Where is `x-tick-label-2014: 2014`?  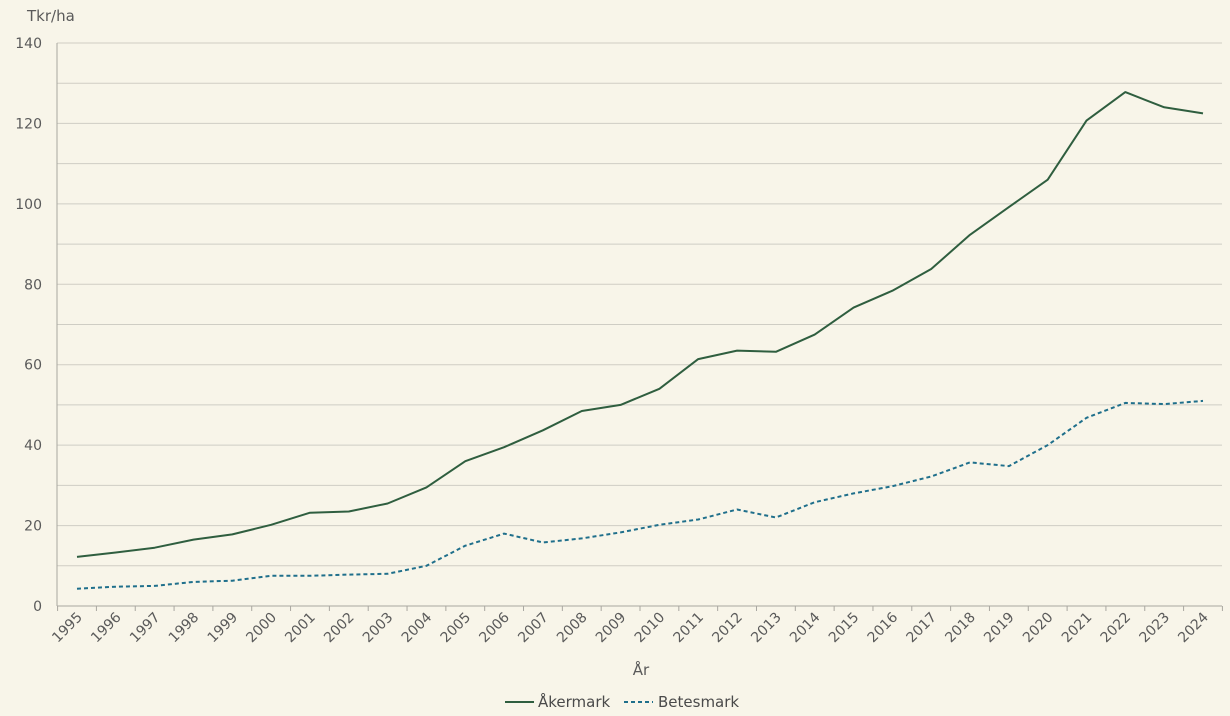 x-tick-label-2014: 2014 is located at coordinates (805, 627).